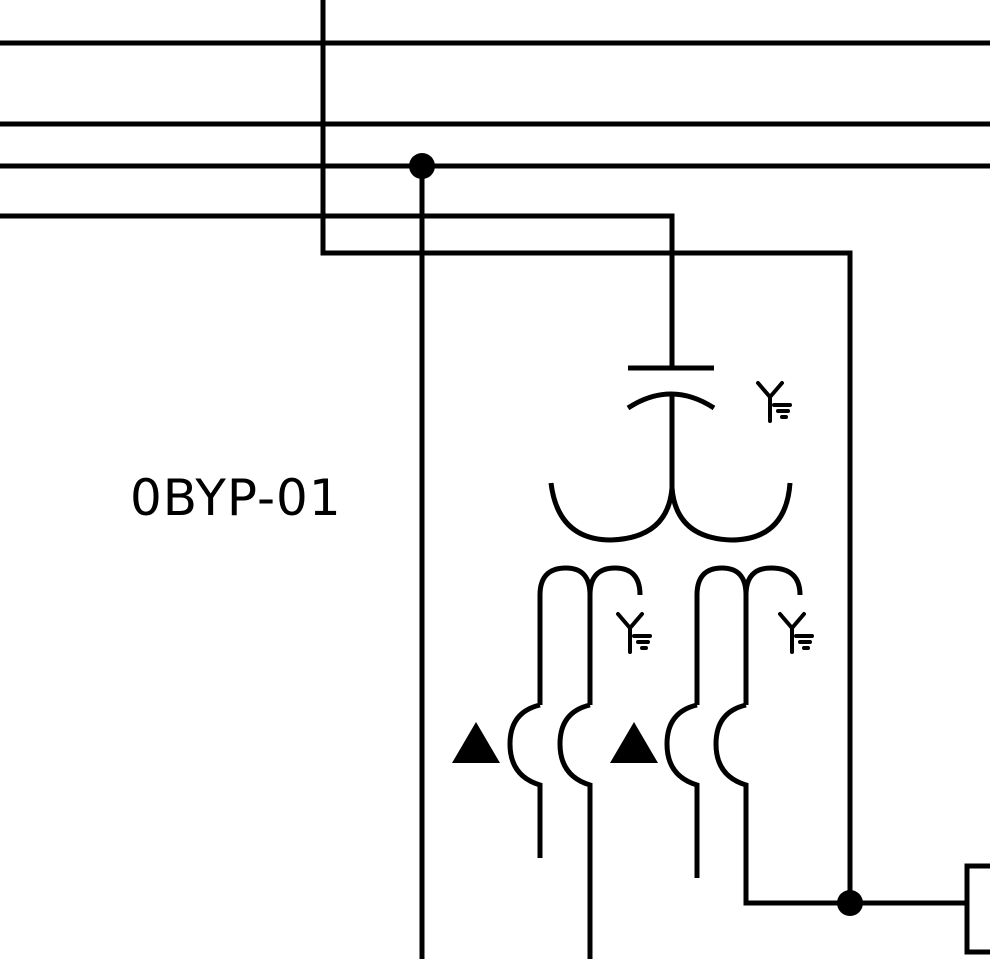 This screenshot has height=959, width=990. I want to click on device-label: 0BYP-01, so click(236, 498).